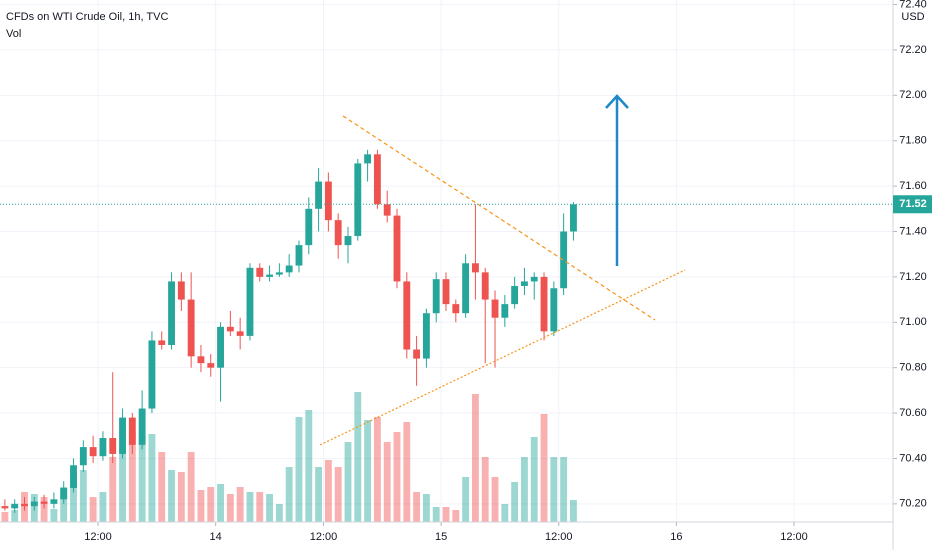 Image resolution: width=932 pixels, height=550 pixels. I want to click on currency-label: USD, so click(912, 17).